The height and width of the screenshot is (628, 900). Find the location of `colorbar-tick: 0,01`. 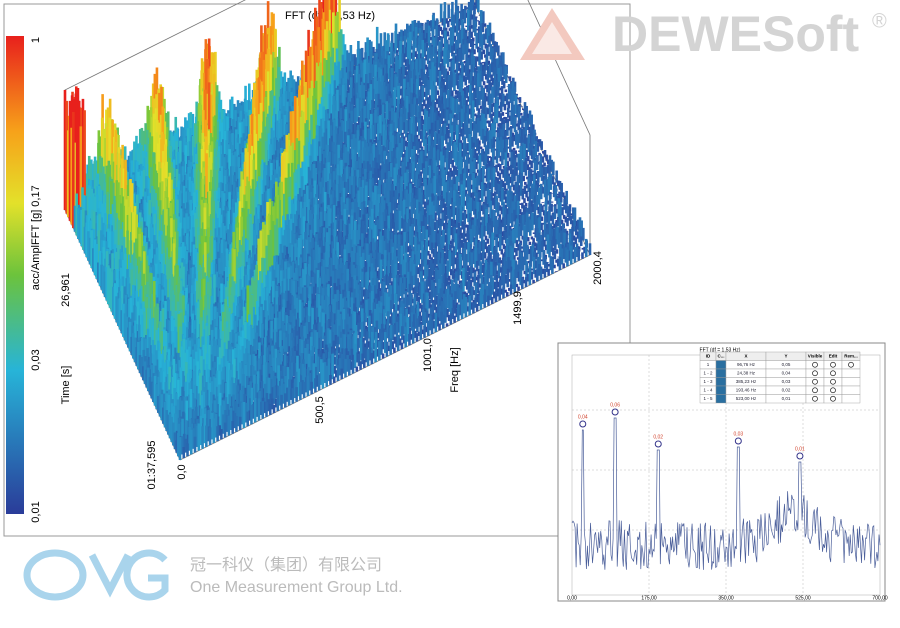

colorbar-tick: 0,01 is located at coordinates (36, 511).